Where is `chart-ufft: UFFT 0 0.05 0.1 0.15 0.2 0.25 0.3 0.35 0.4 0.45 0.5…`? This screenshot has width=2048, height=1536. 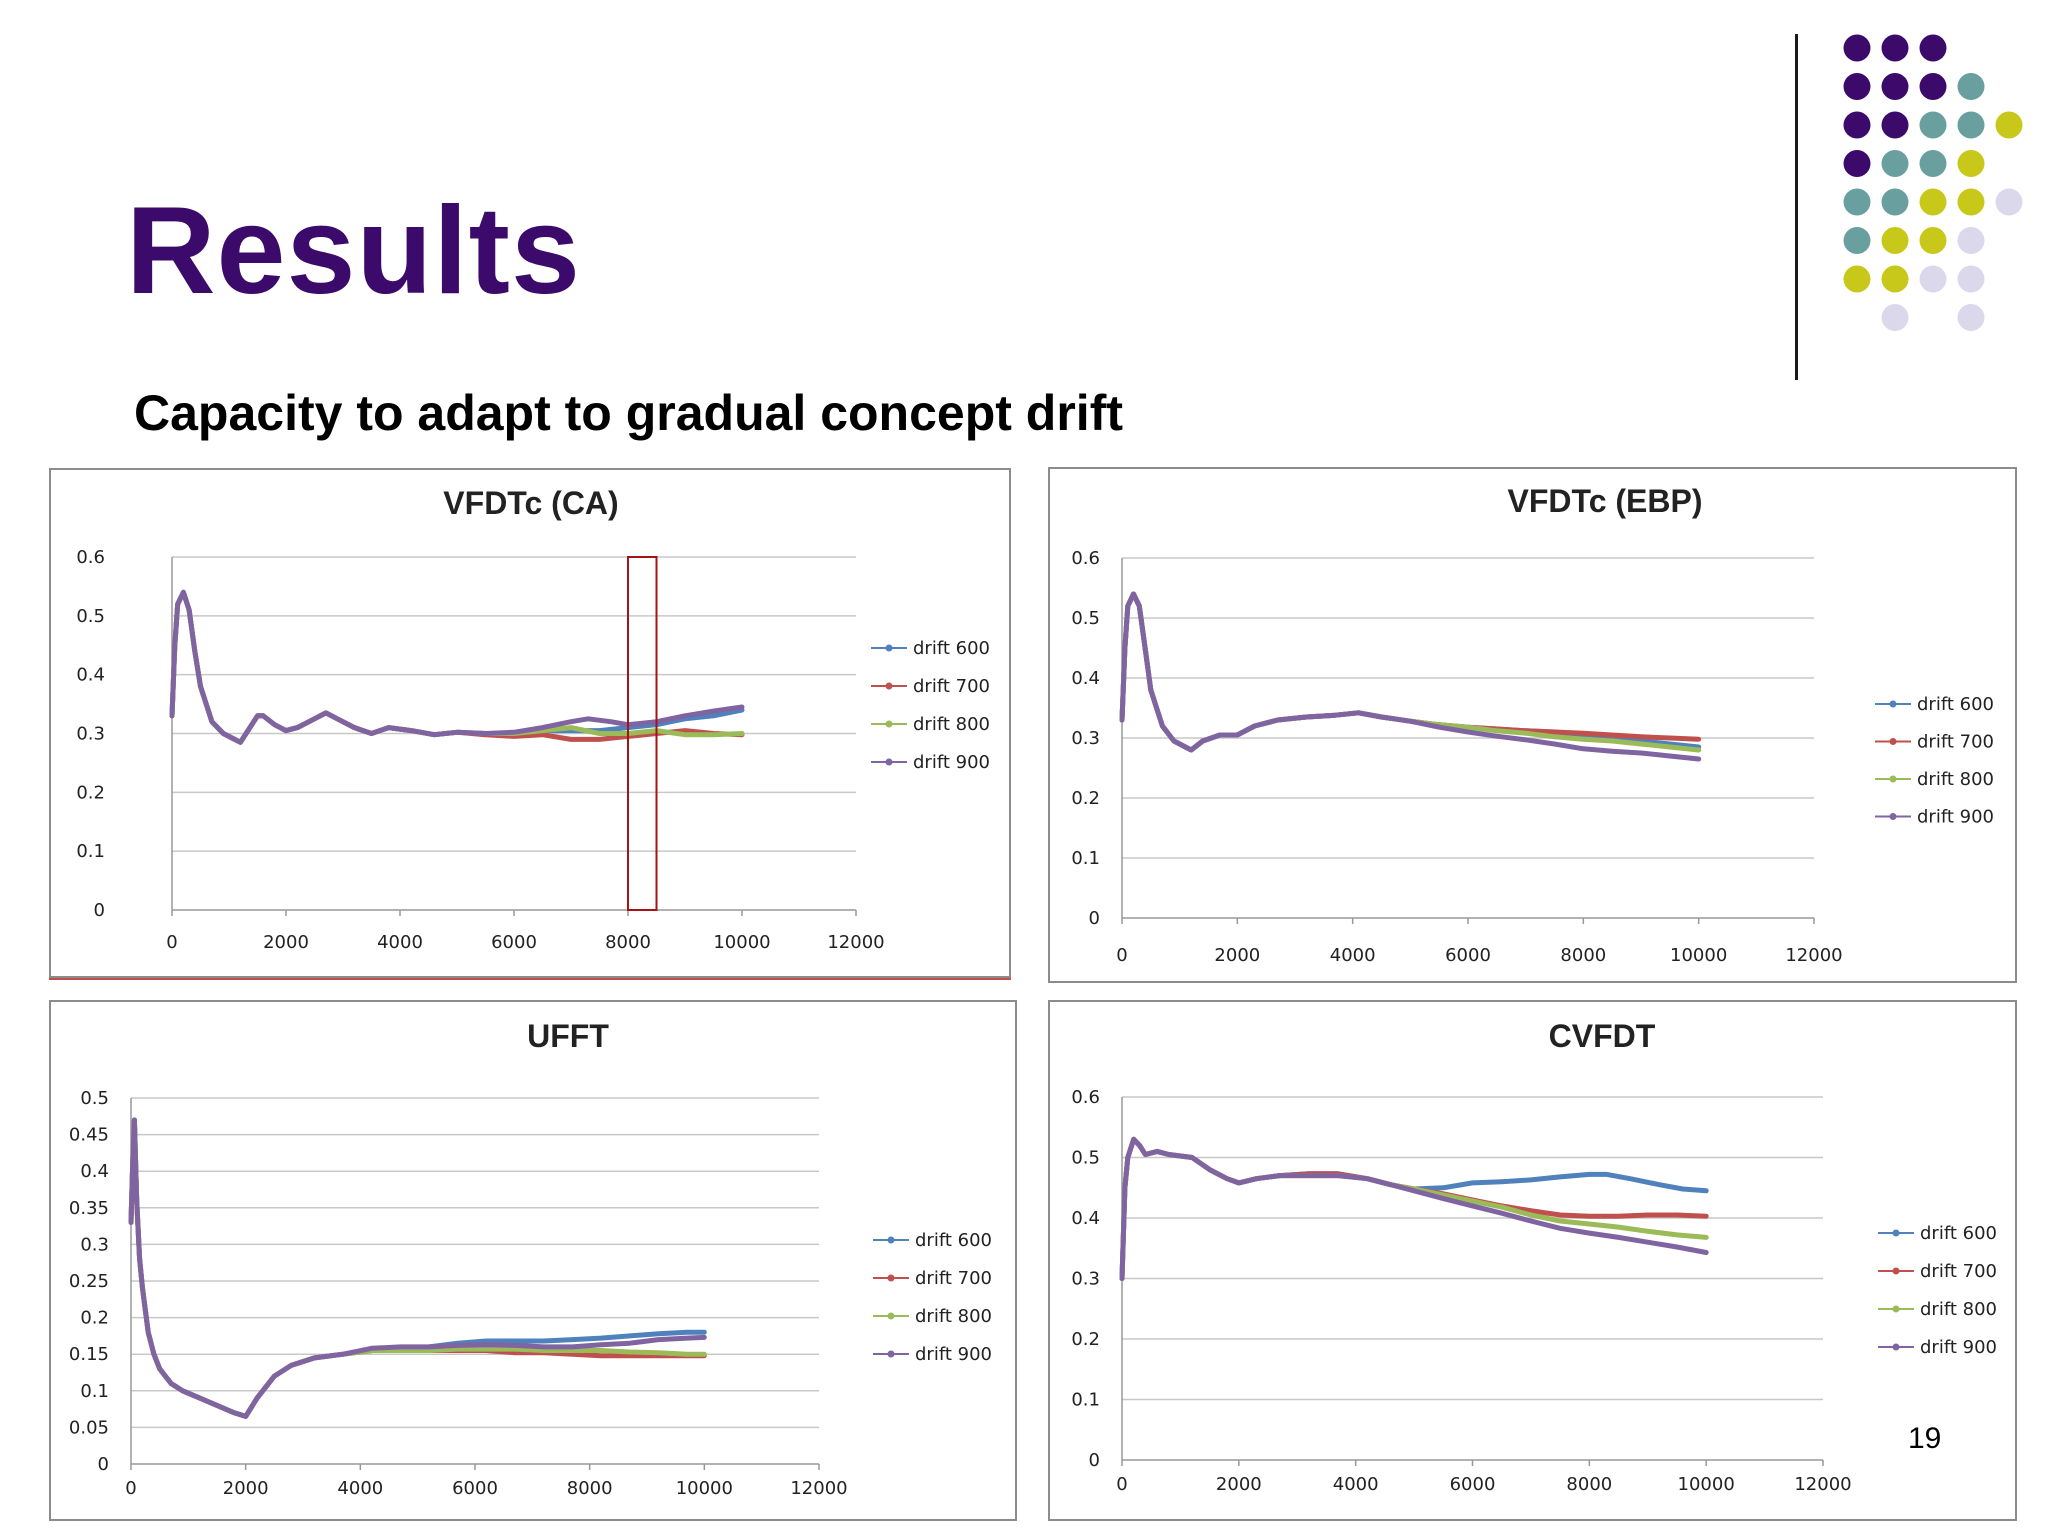
chart-ufft: UFFT 0 0.05 0.1 0.15 0.2 0.25 0.3 0.35 0.4 0.45 0.5… is located at coordinates (530, 1258).